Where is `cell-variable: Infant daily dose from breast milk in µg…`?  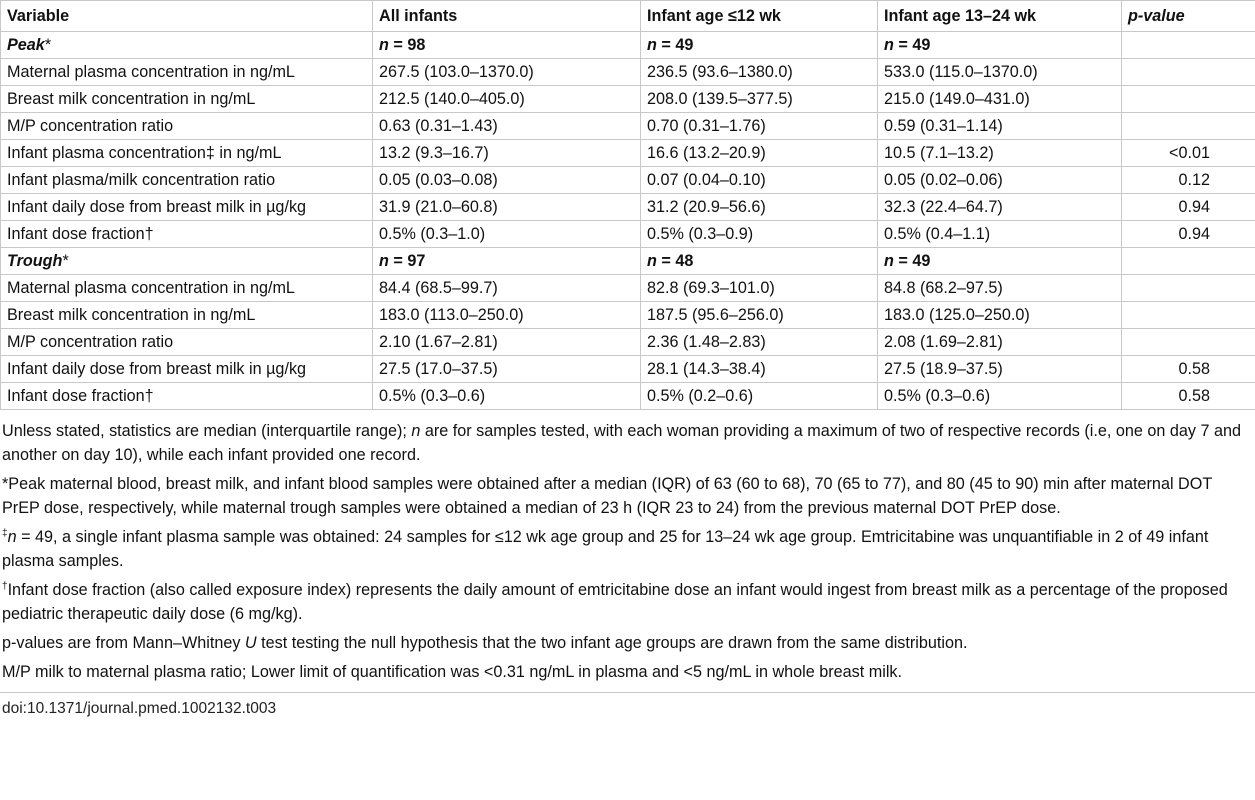
cell-variable: Infant daily dose from breast milk in µg… is located at coordinates (186, 207).